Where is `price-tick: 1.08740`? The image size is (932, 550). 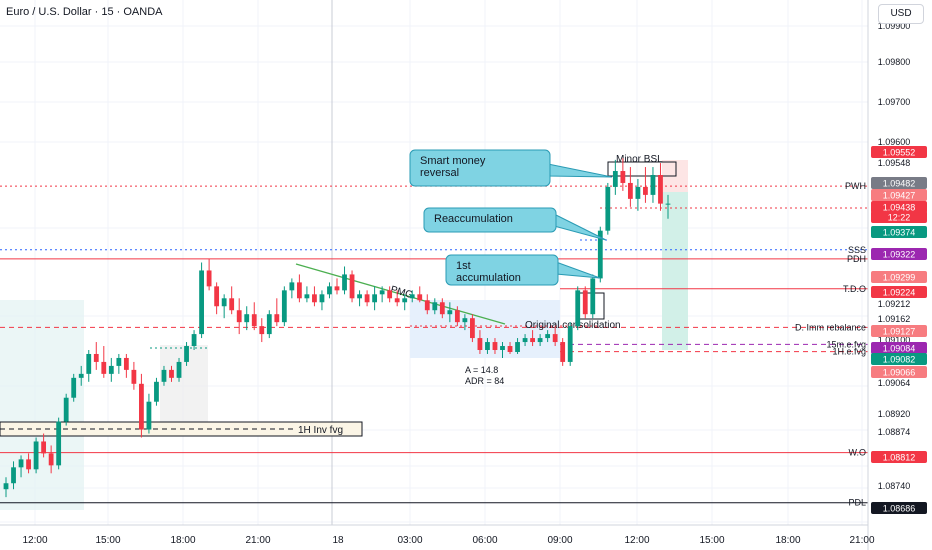 price-tick: 1.08740 is located at coordinates (894, 486).